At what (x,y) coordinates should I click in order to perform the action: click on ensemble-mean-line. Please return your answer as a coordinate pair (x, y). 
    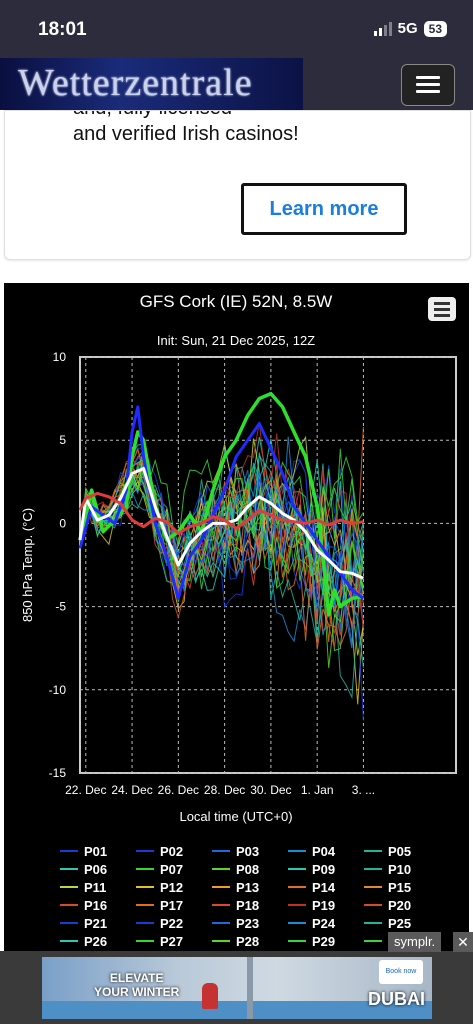
    Looking at the image, I should click on (221, 523).